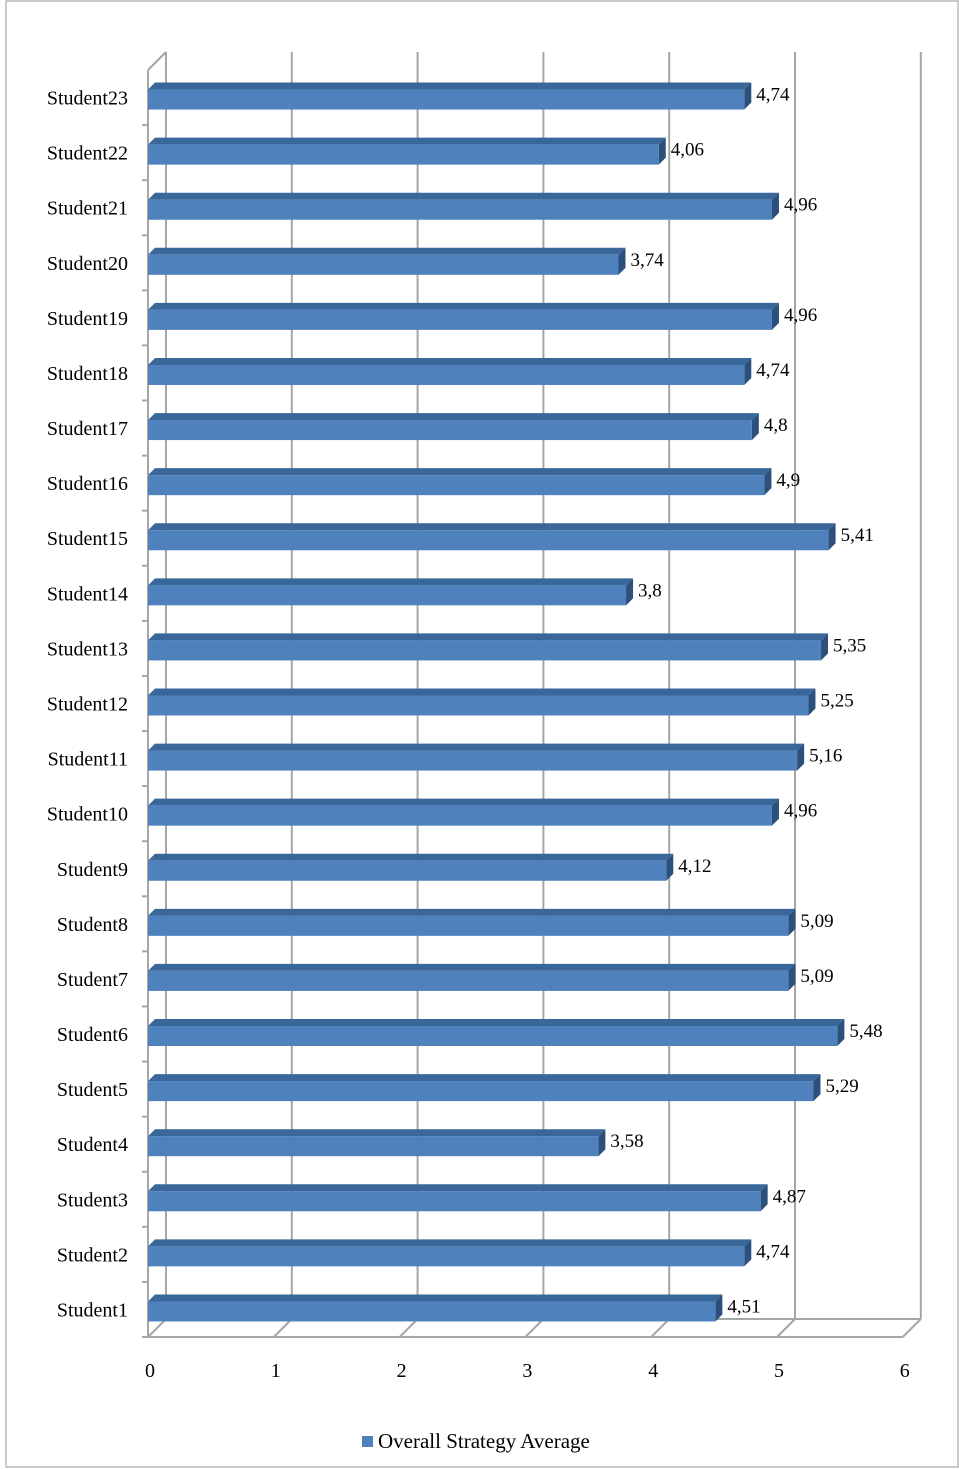 This screenshot has width=959, height=1469. Describe the element at coordinates (626, 1141) in the screenshot. I see `data-label: 3,58` at that location.